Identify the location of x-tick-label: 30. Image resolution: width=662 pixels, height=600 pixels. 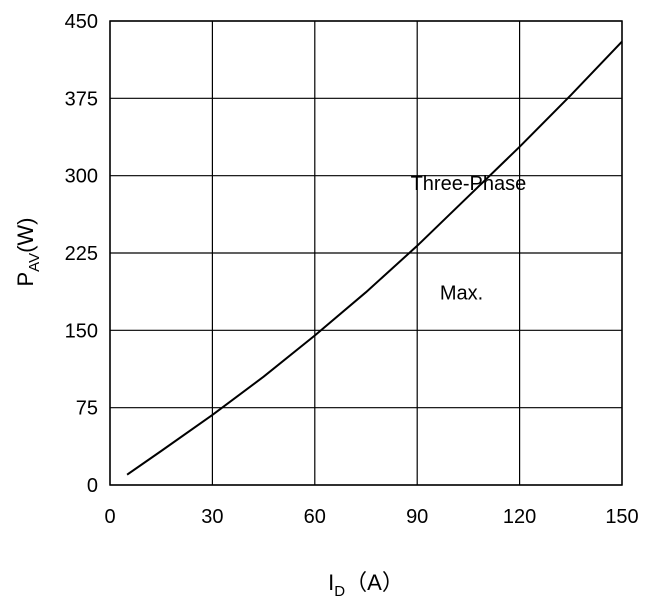
(212, 517).